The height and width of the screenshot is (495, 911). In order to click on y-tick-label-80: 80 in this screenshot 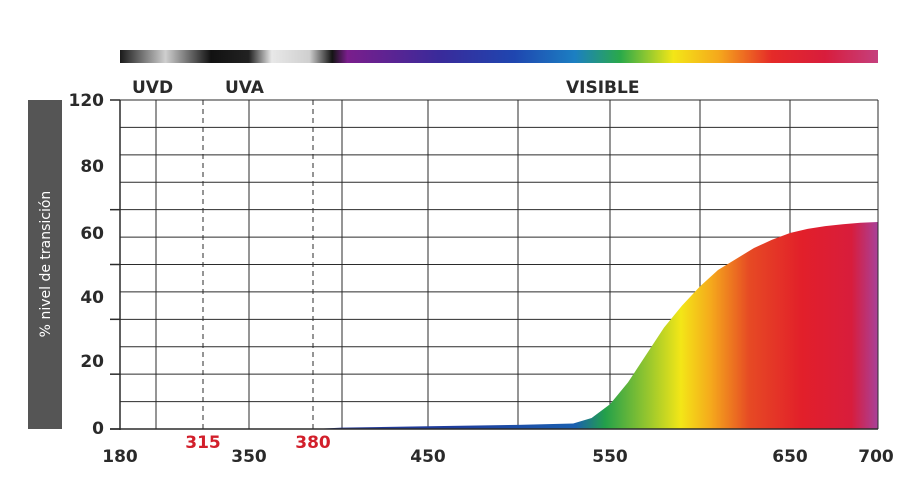, I will do `click(92, 167)`.